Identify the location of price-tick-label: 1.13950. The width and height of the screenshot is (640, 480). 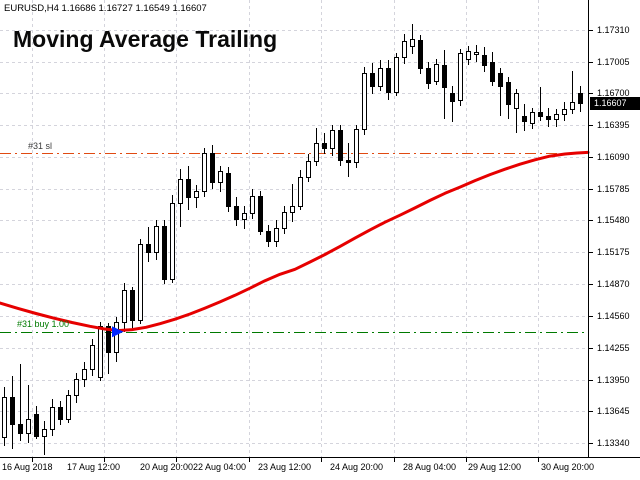
(613, 379).